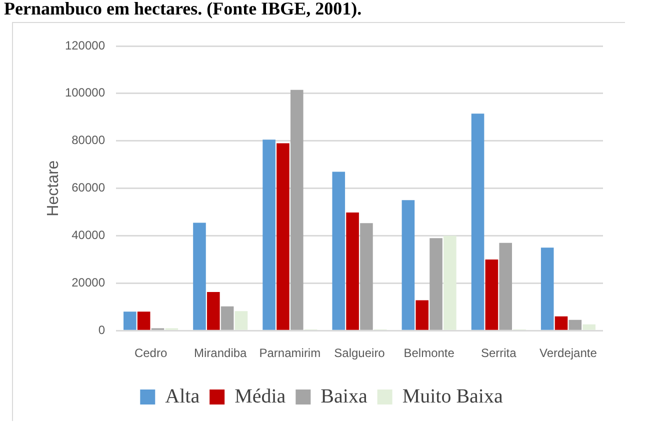 The height and width of the screenshot is (422, 647). What do you see at coordinates (182, 396) in the screenshot?
I see `legend-label: Alta` at bounding box center [182, 396].